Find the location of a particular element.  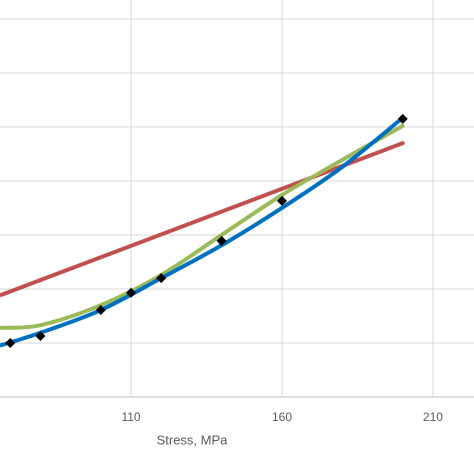

x-tick-label: 110 is located at coordinates (130, 417).